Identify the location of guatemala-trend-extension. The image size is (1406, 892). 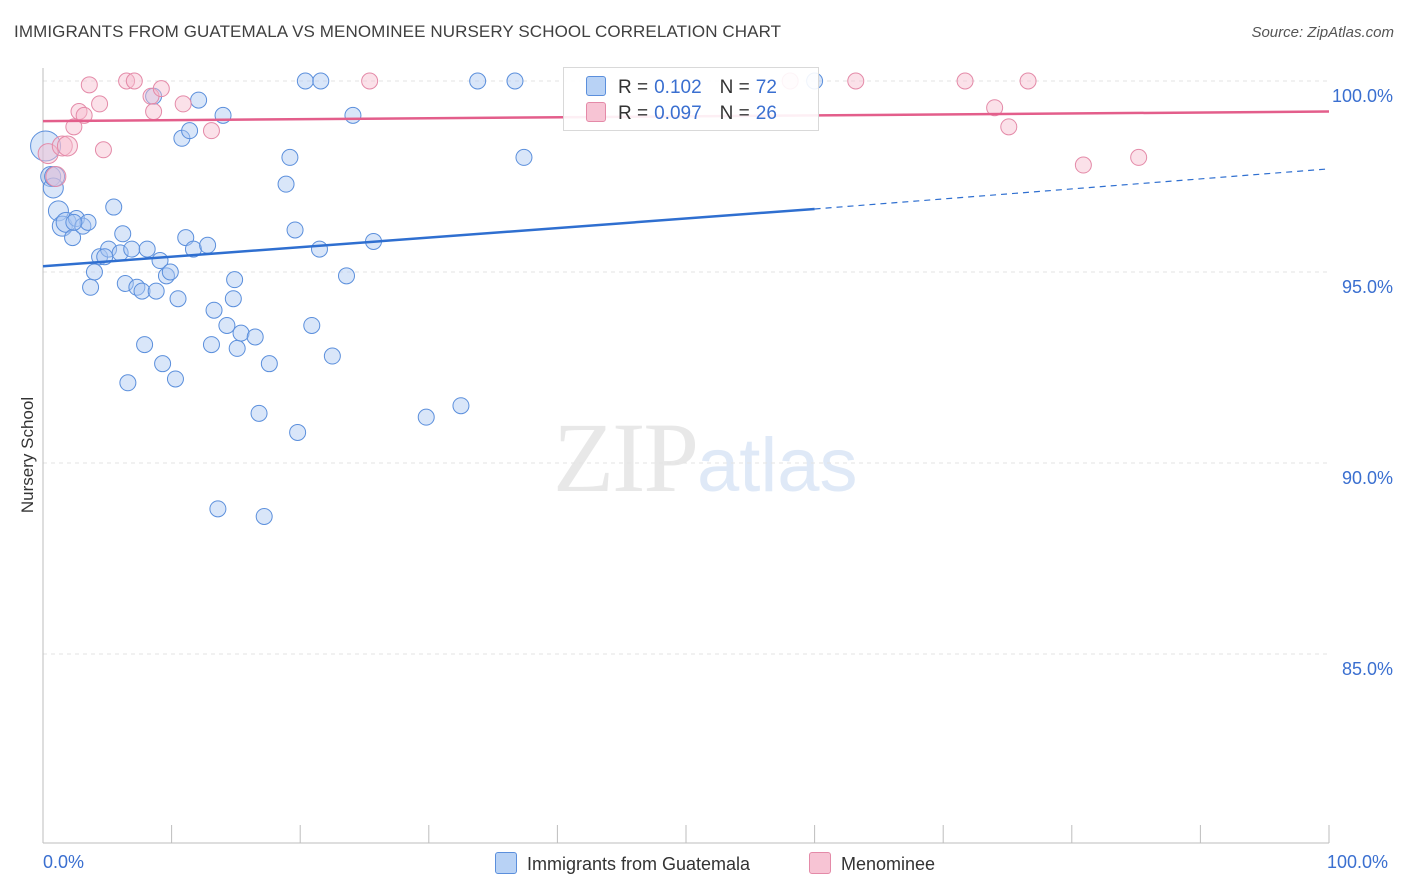
(1072, 189).